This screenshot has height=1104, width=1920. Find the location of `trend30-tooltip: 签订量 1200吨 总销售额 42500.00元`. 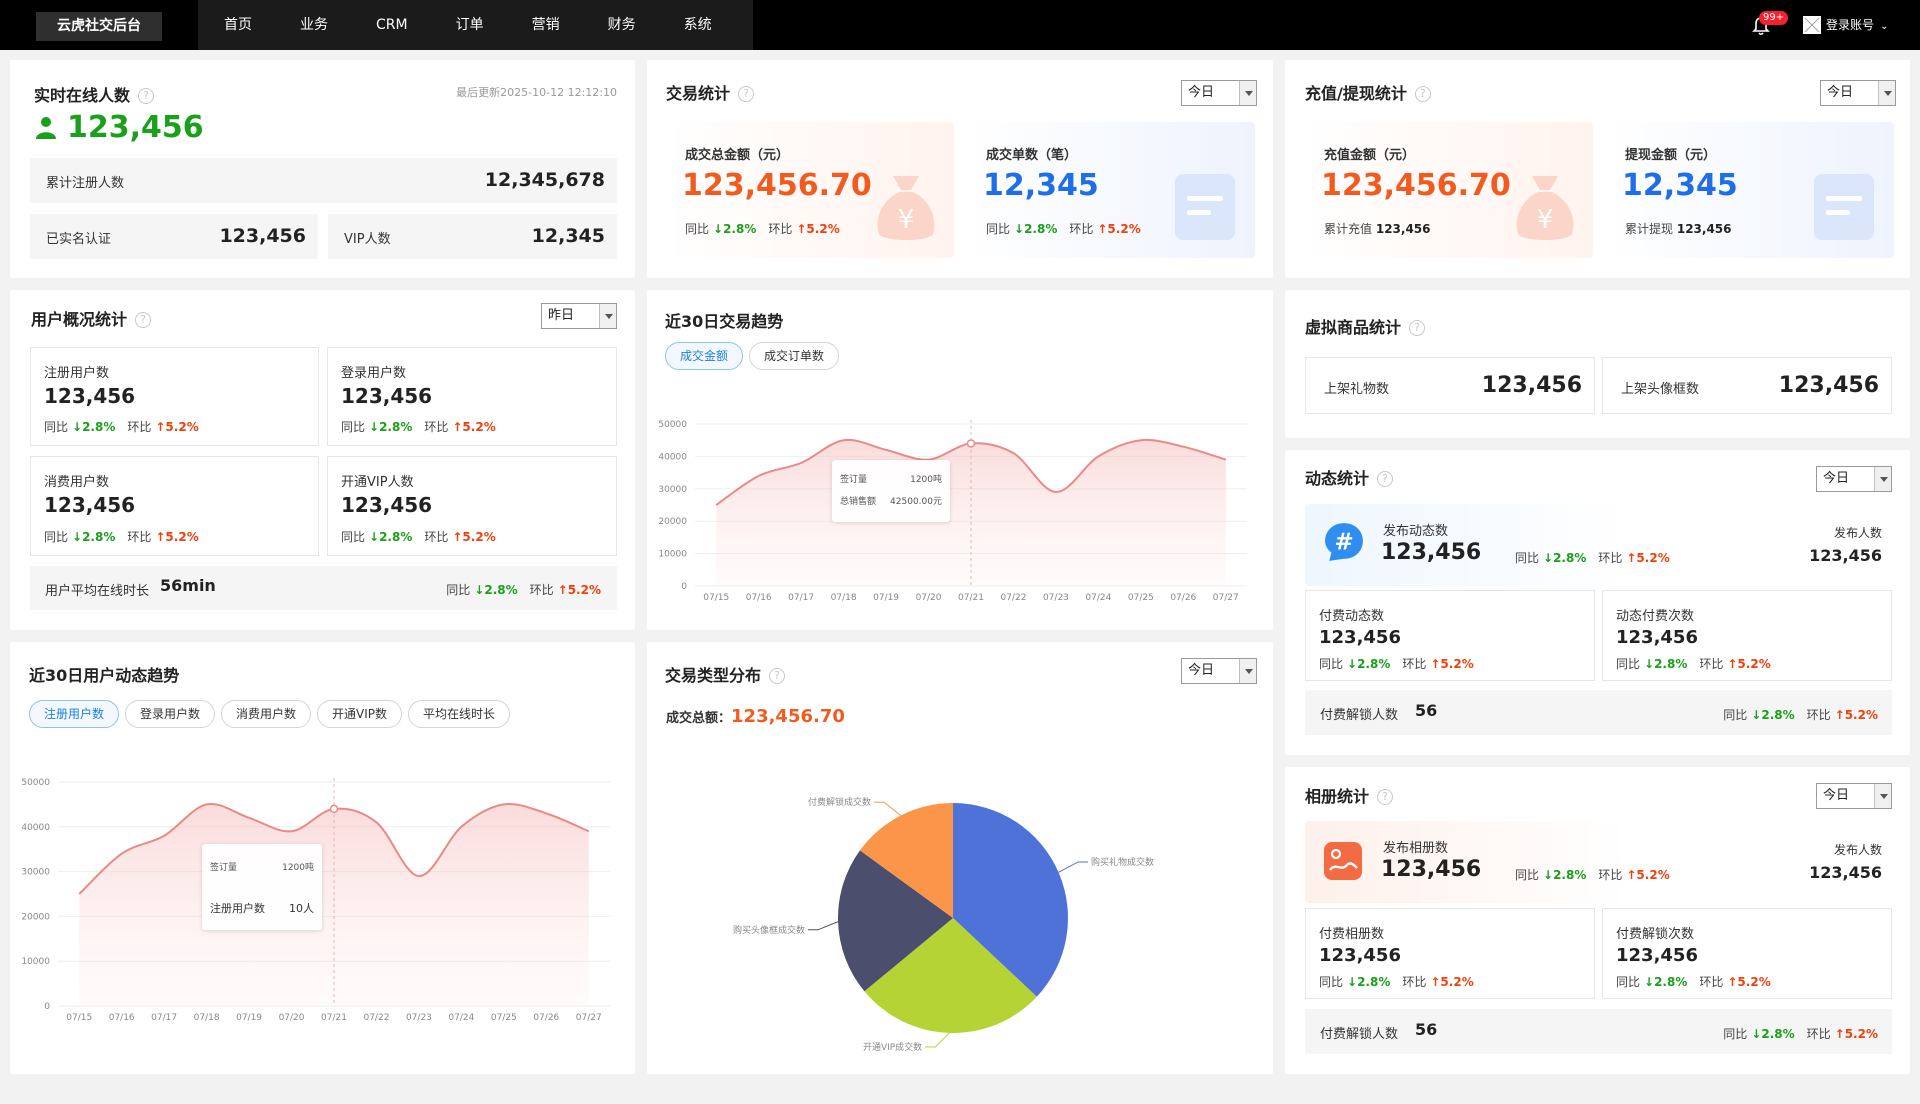

trend30-tooltip: 签订量 1200吨 总销售额 42500.00元 is located at coordinates (891, 491).